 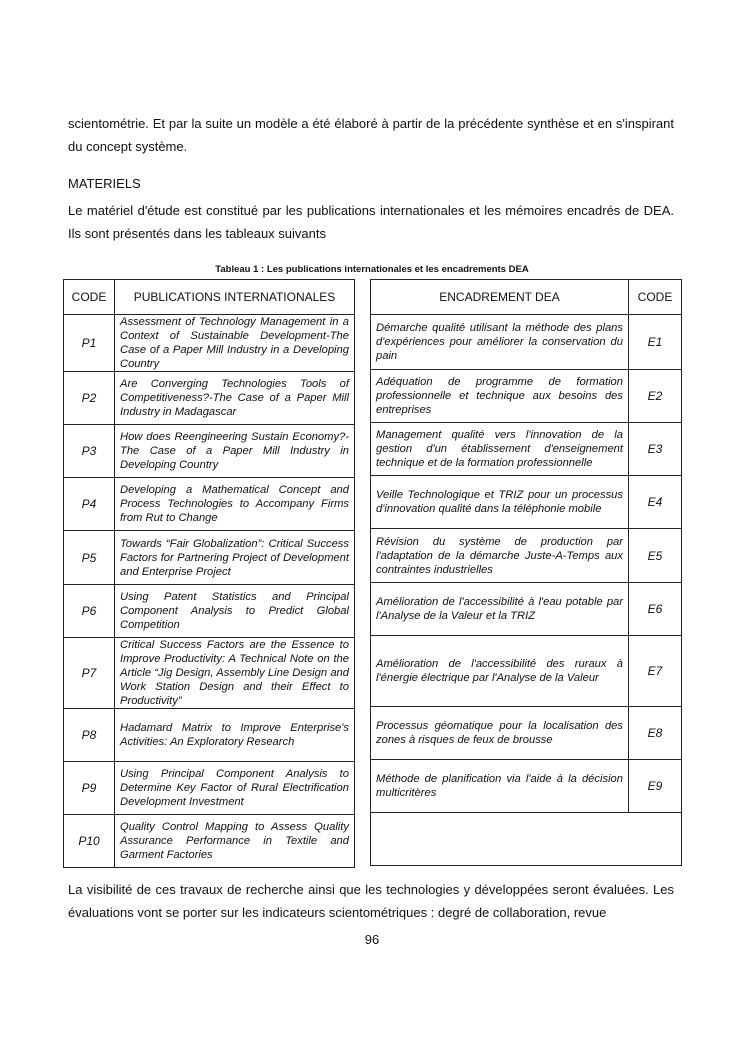 I want to click on empty-cell, so click(x=526, y=839).